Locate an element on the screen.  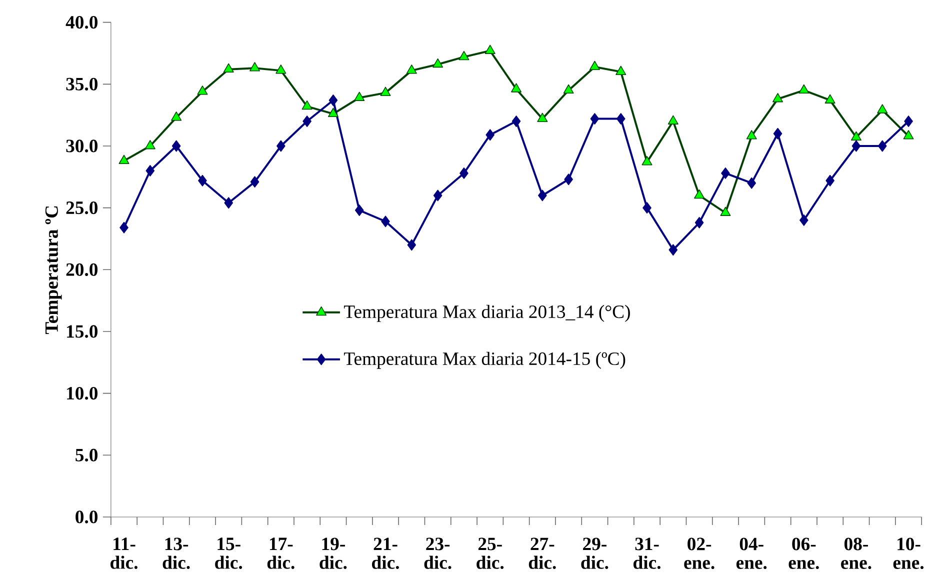
x-tick-label: 10- ene. is located at coordinates (908, 554).